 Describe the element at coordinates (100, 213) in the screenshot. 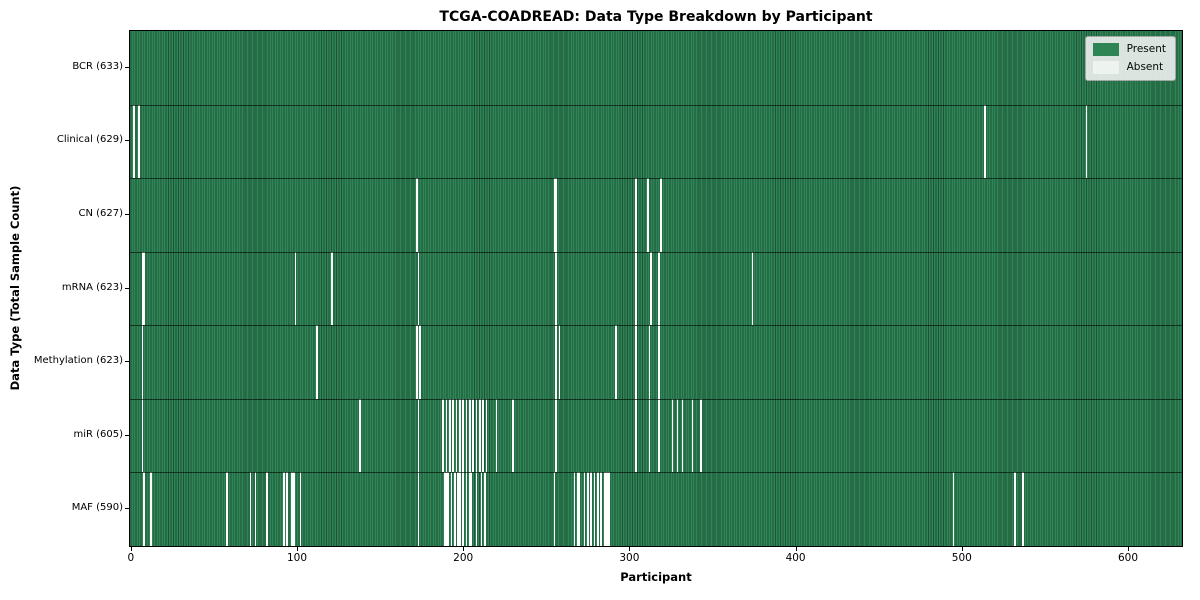

I see `y-tick-label-CN: CN (627)` at that location.